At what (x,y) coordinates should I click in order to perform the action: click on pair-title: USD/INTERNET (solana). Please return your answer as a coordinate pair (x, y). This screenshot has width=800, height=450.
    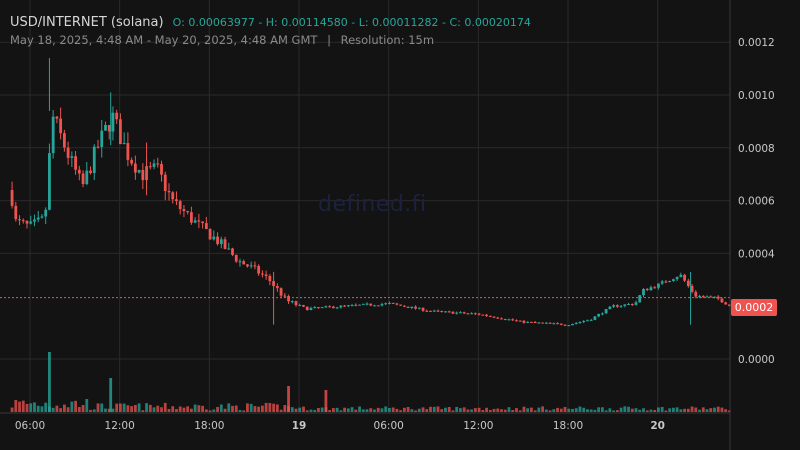
    Looking at the image, I should click on (87, 22).